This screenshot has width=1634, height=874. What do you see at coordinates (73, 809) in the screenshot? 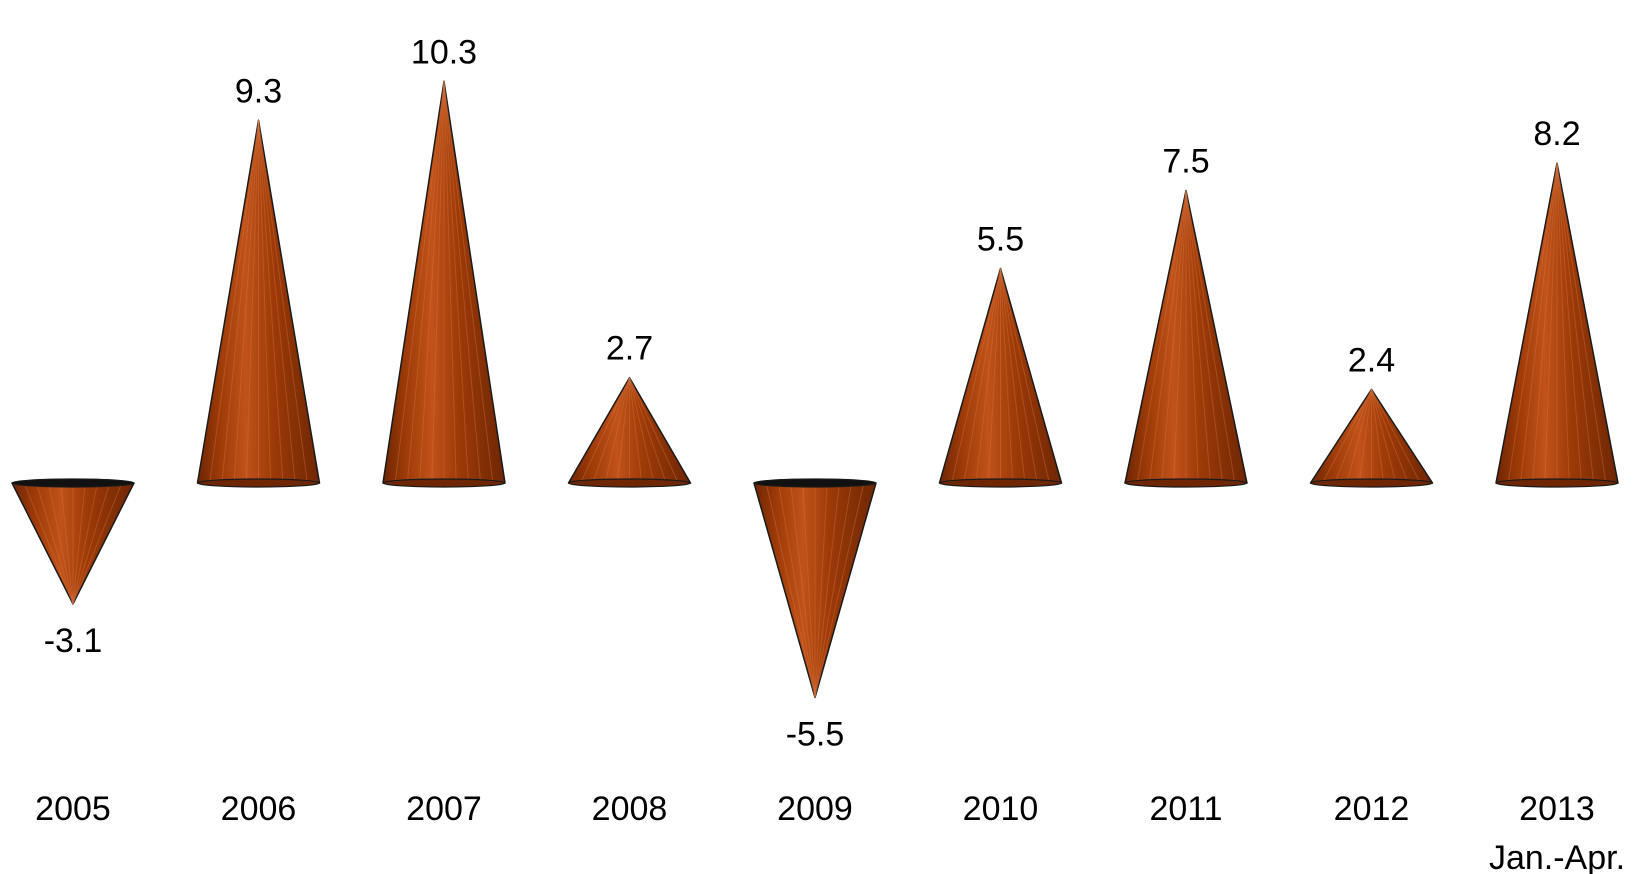
I see `category-label-2005: 2005` at bounding box center [73, 809].